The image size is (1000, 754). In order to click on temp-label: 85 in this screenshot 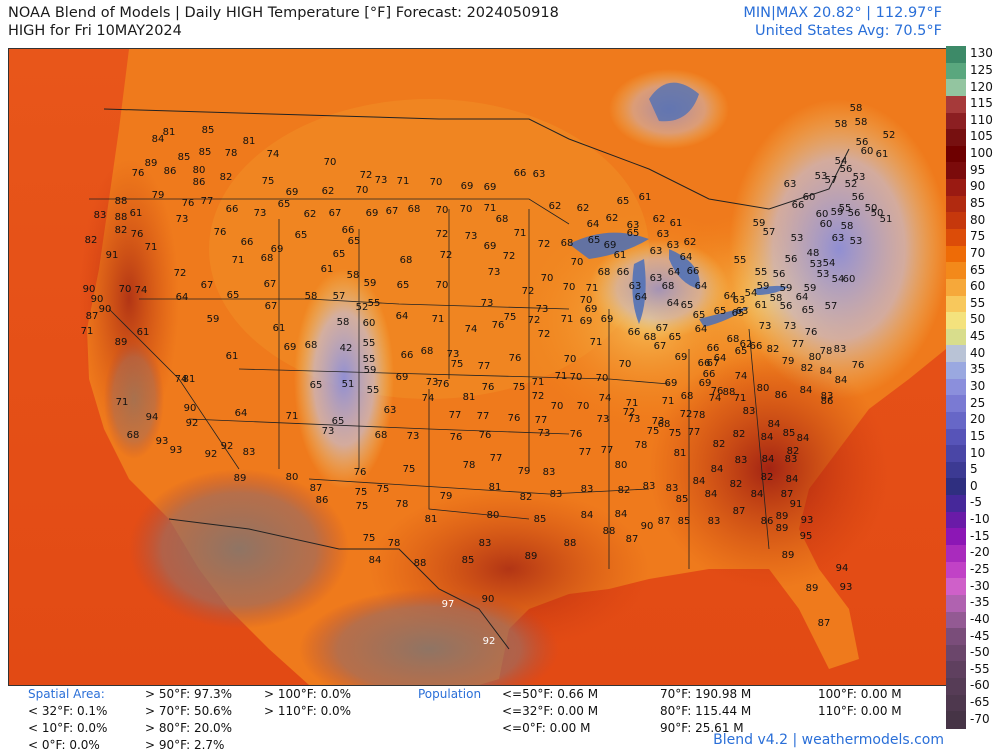, I will do `click(682, 499)`.